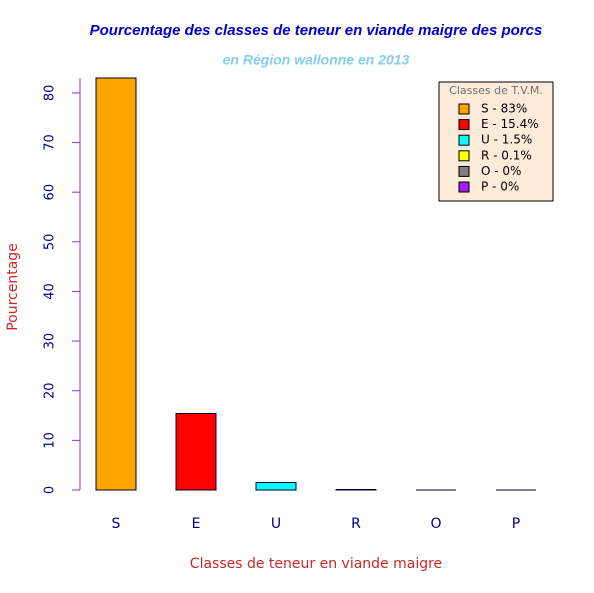 The width and height of the screenshot is (594, 593). What do you see at coordinates (316, 564) in the screenshot?
I see `x-axis-label: Classes de teneur en viande maigre` at bounding box center [316, 564].